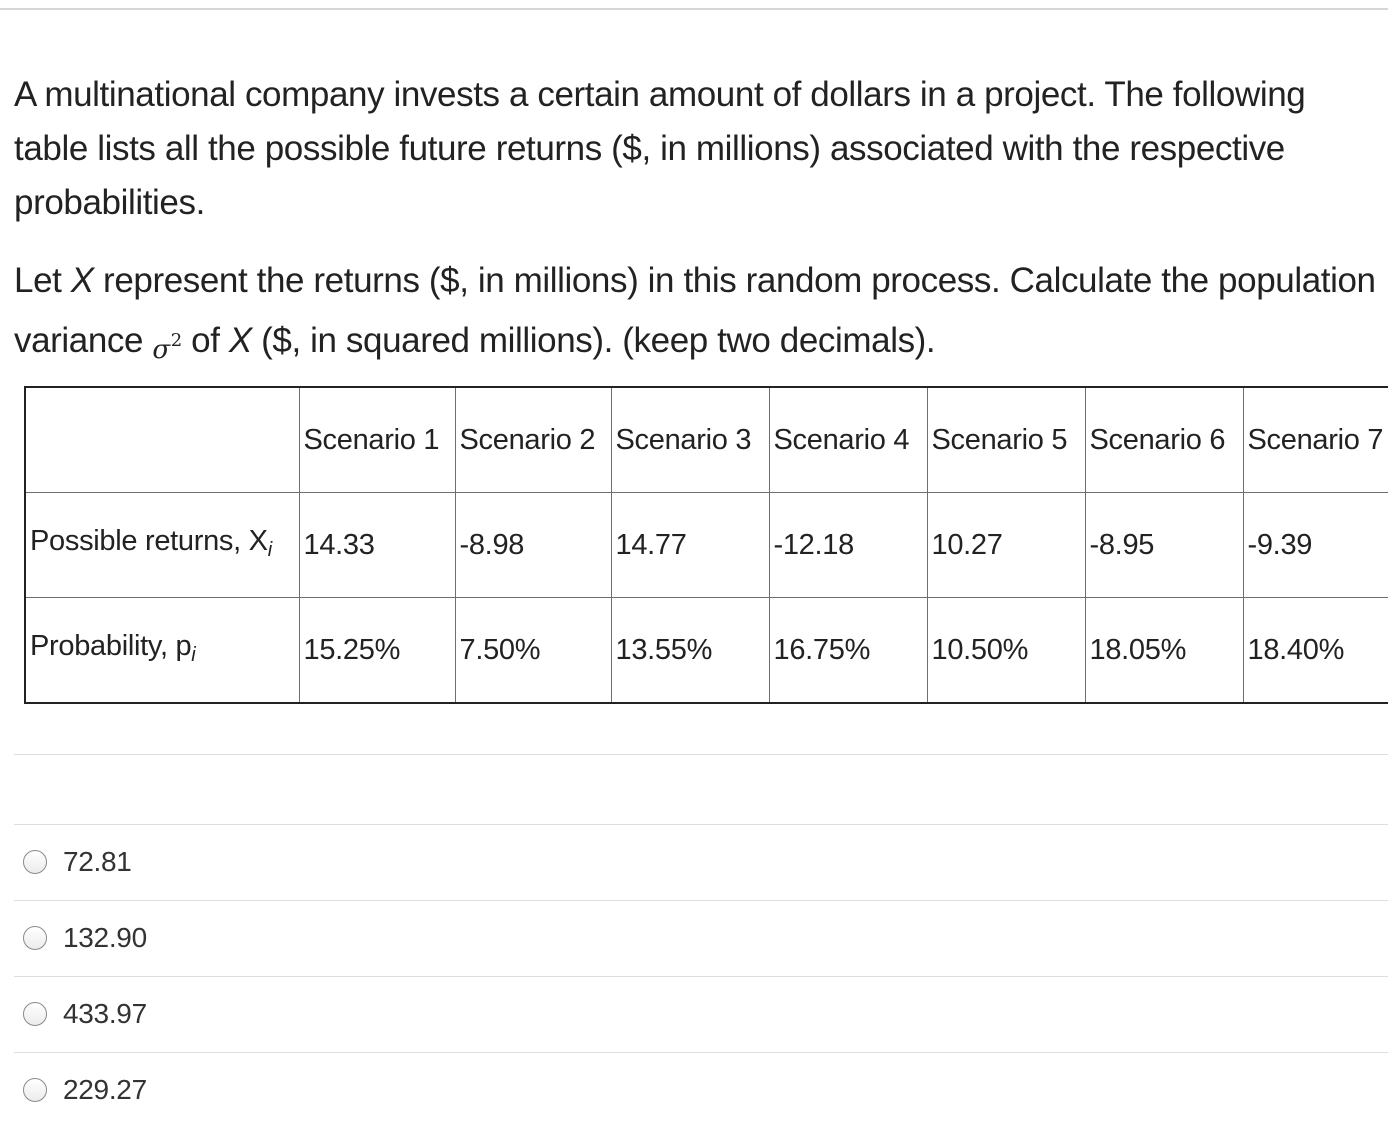 This screenshot has height=1127, width=1388. Describe the element at coordinates (1164, 545) in the screenshot. I see `table-cell: -8.95` at that location.